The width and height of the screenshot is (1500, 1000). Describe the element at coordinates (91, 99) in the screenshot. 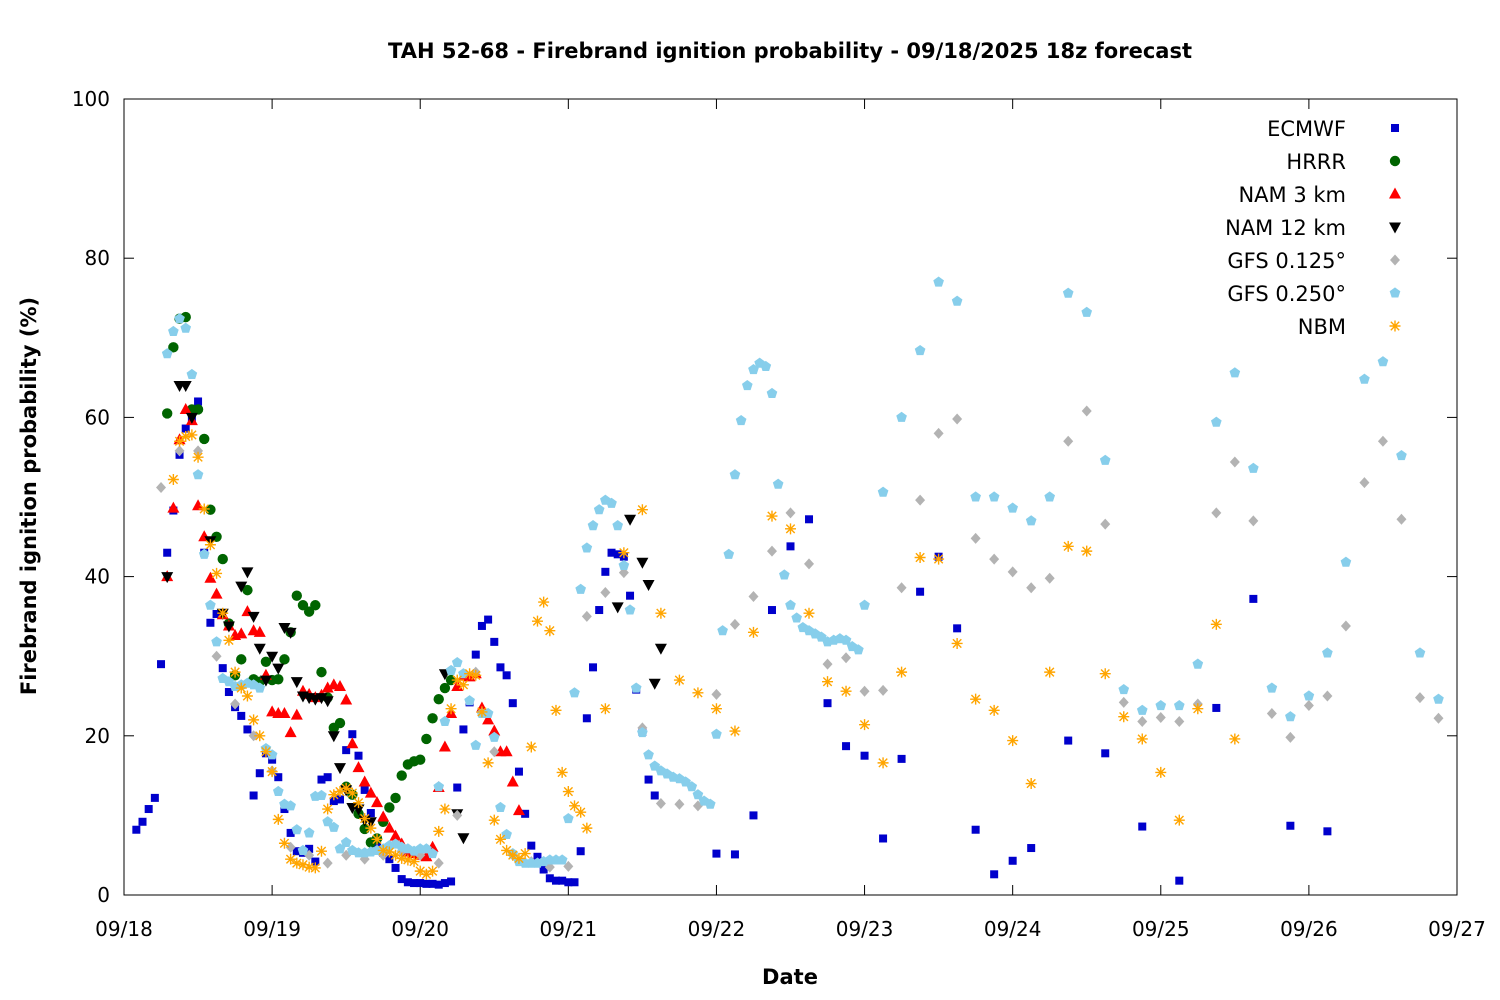

I see `y-tick-label: 100` at that location.